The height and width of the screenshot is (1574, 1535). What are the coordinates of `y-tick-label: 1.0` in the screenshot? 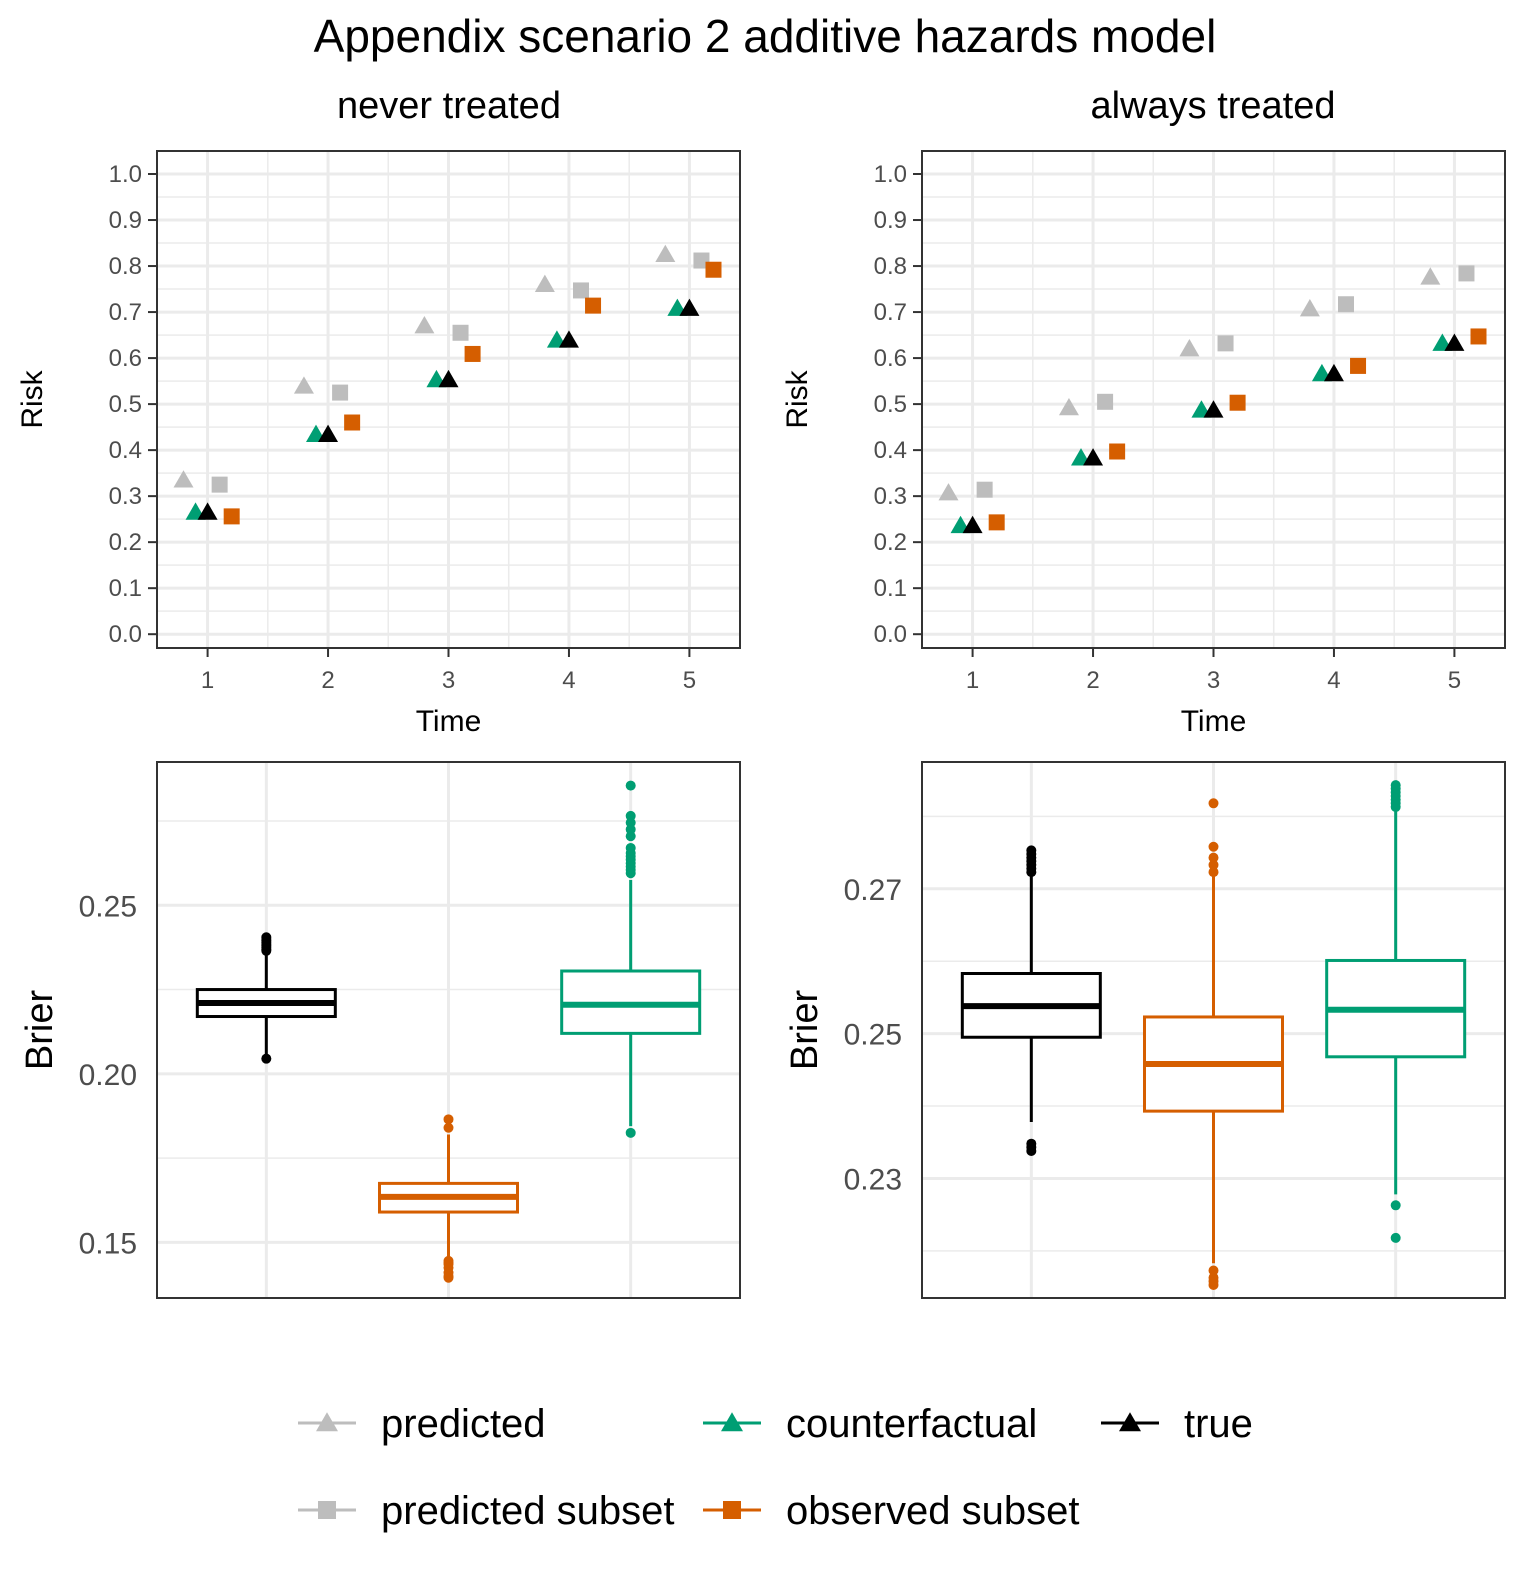 It's located at (125, 174).